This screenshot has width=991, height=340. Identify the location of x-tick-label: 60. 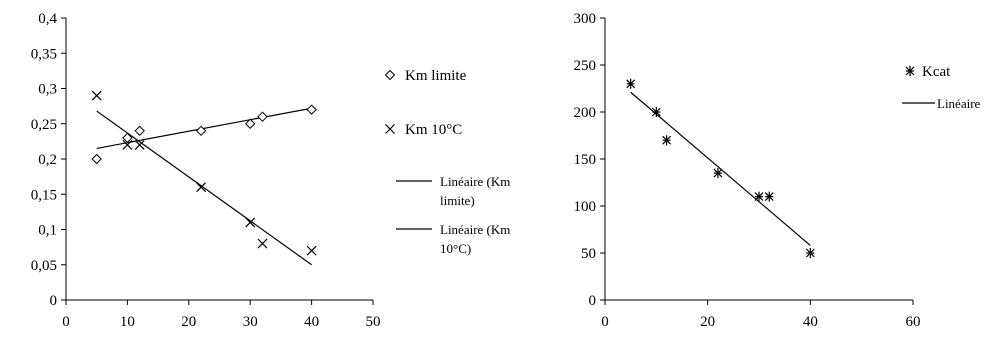
(913, 322).